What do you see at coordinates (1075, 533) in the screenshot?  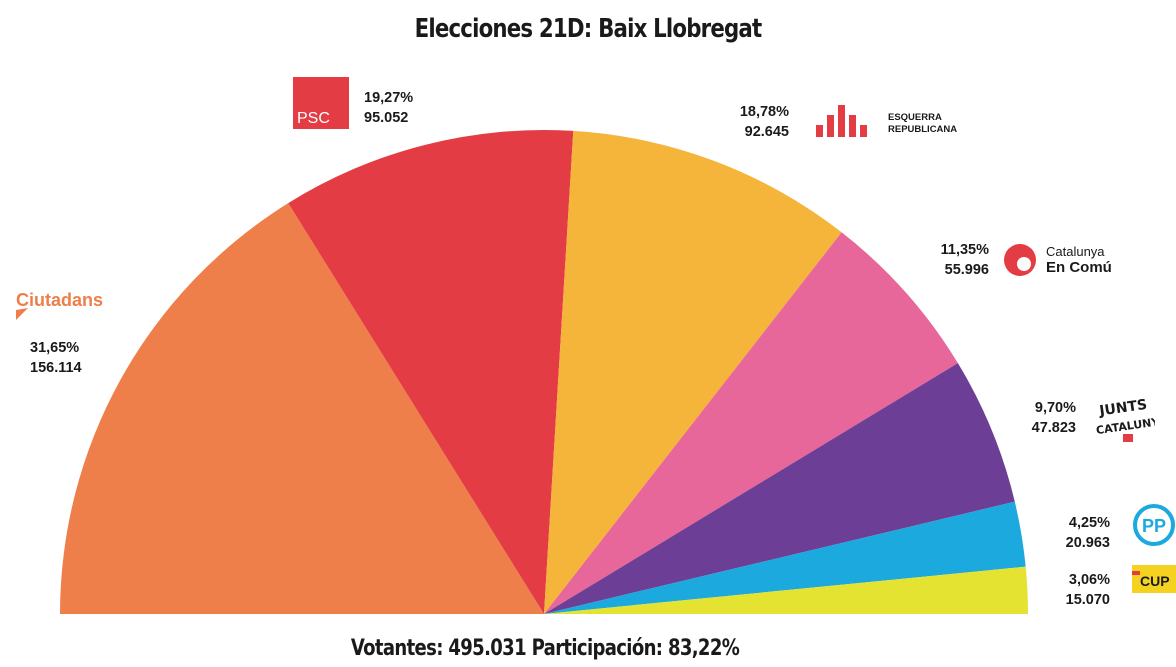 I see `label-pp: 4,25% 20.963` at bounding box center [1075, 533].